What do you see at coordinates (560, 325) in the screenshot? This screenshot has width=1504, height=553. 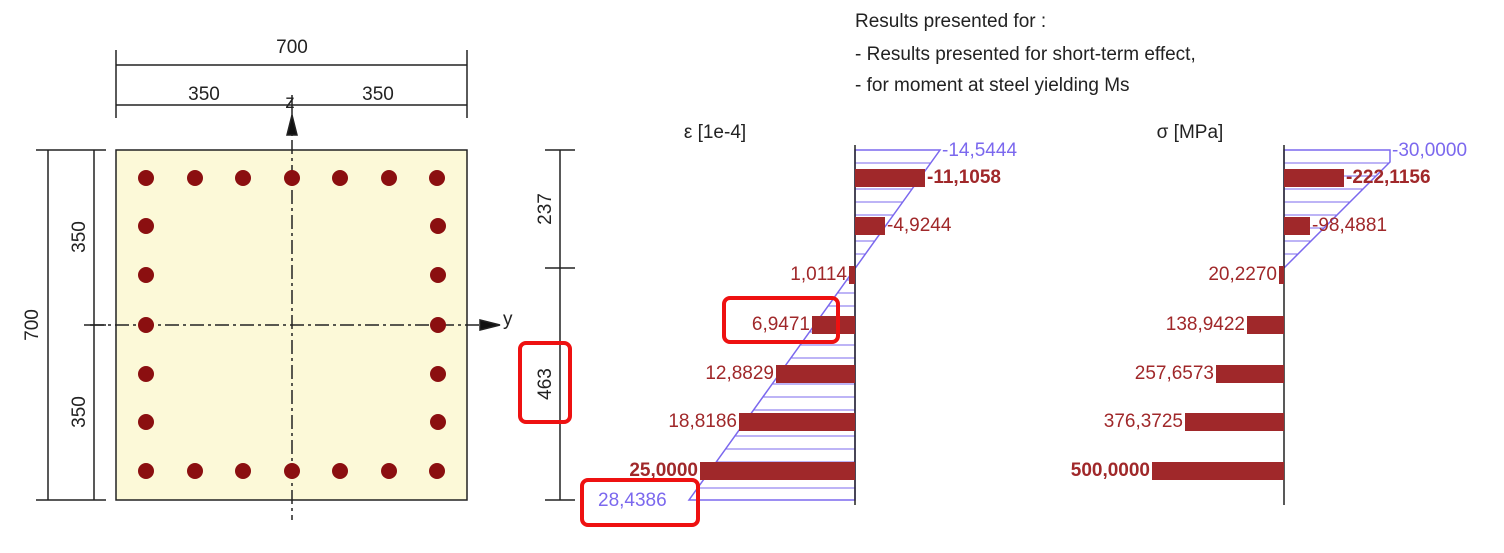 I see `strain-dimension` at bounding box center [560, 325].